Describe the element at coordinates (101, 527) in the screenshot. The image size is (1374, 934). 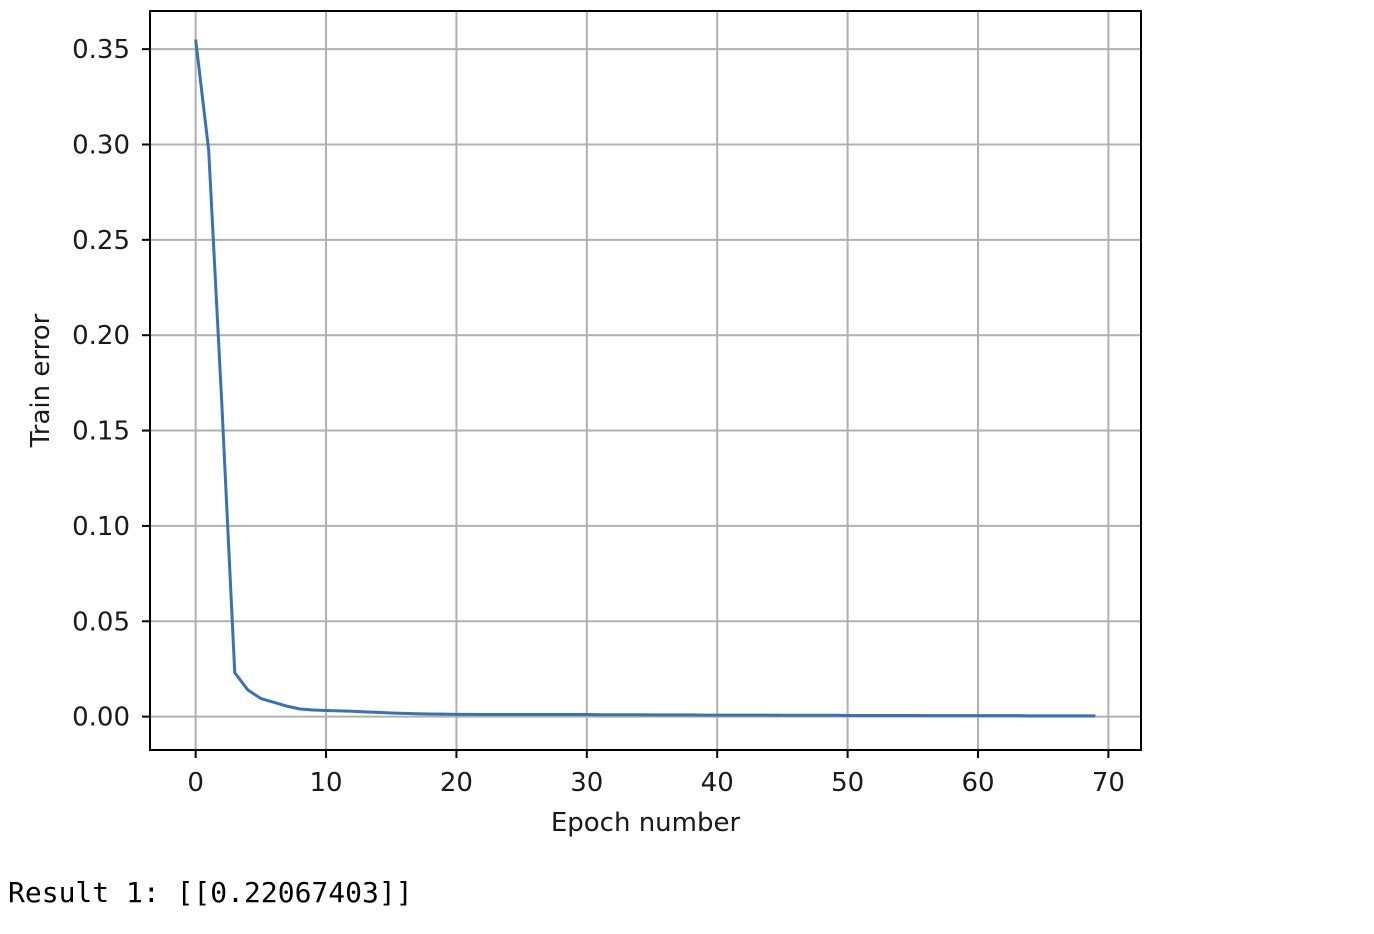
I see `y-tick-label: 0.10` at that location.